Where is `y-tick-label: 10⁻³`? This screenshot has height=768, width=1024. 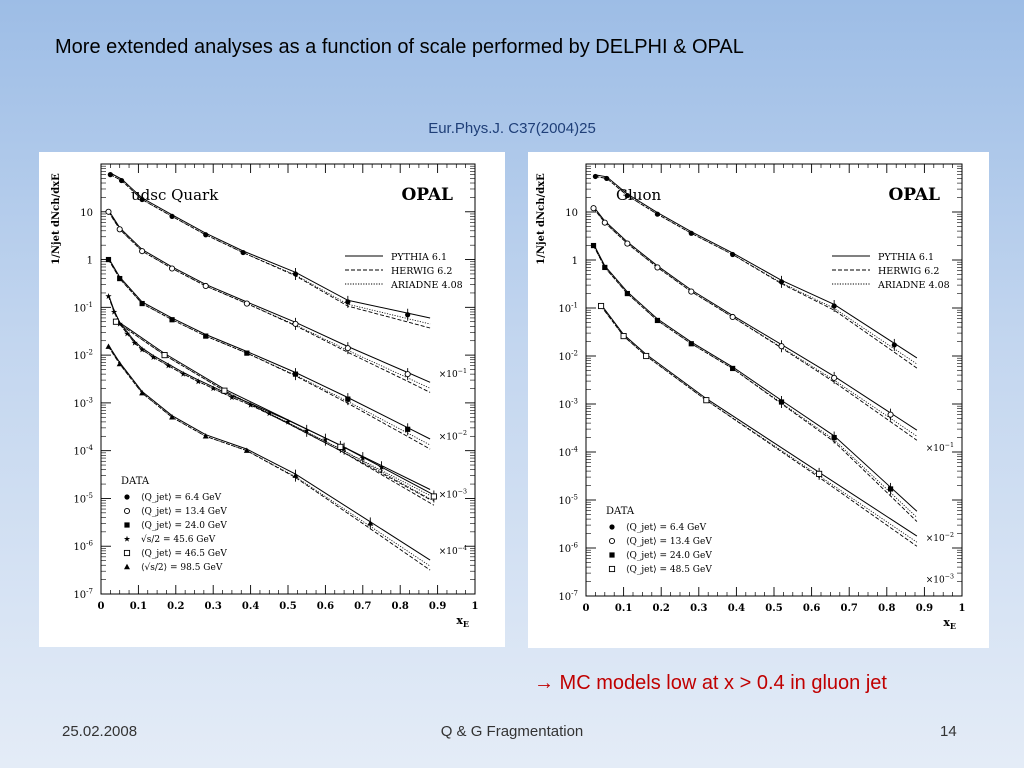
y-tick-label: 10⁻³ is located at coordinates (83, 403).